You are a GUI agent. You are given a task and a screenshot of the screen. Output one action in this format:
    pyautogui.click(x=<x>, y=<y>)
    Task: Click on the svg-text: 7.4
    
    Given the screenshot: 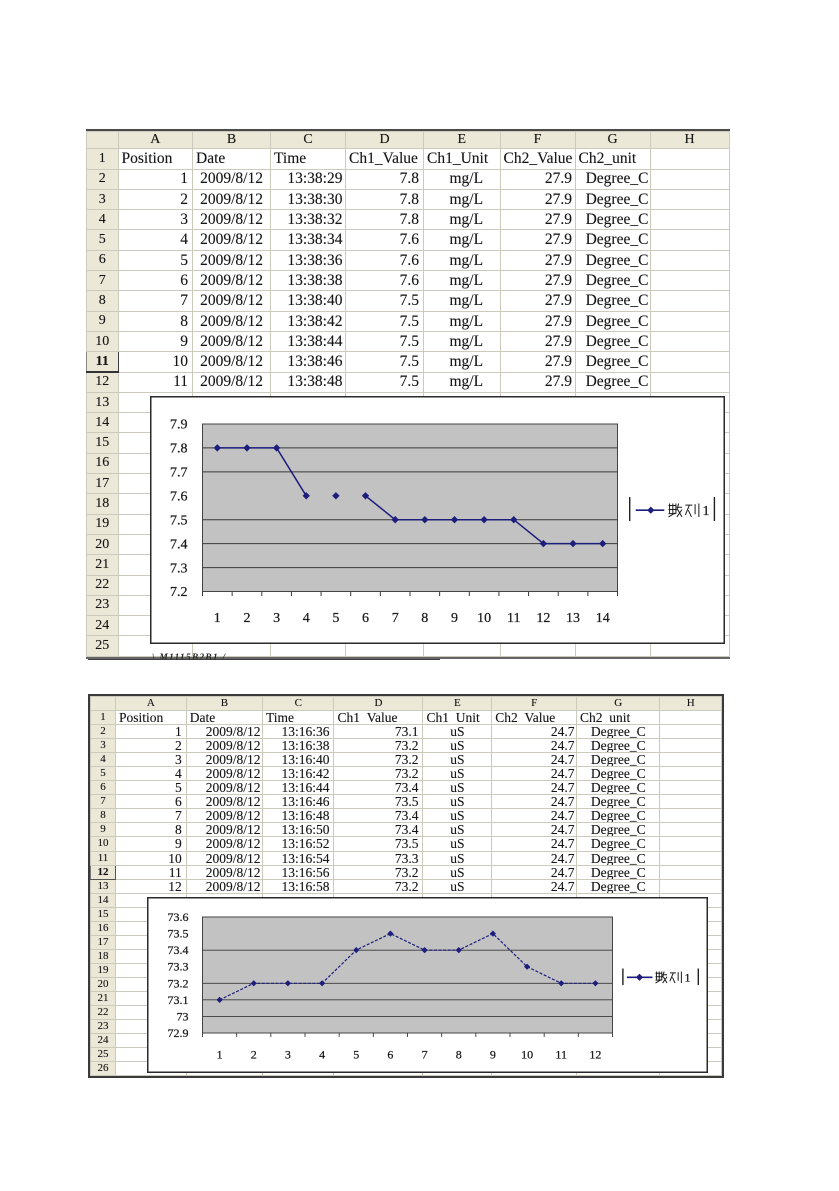 What is the action you would take?
    pyautogui.click(x=179, y=544)
    